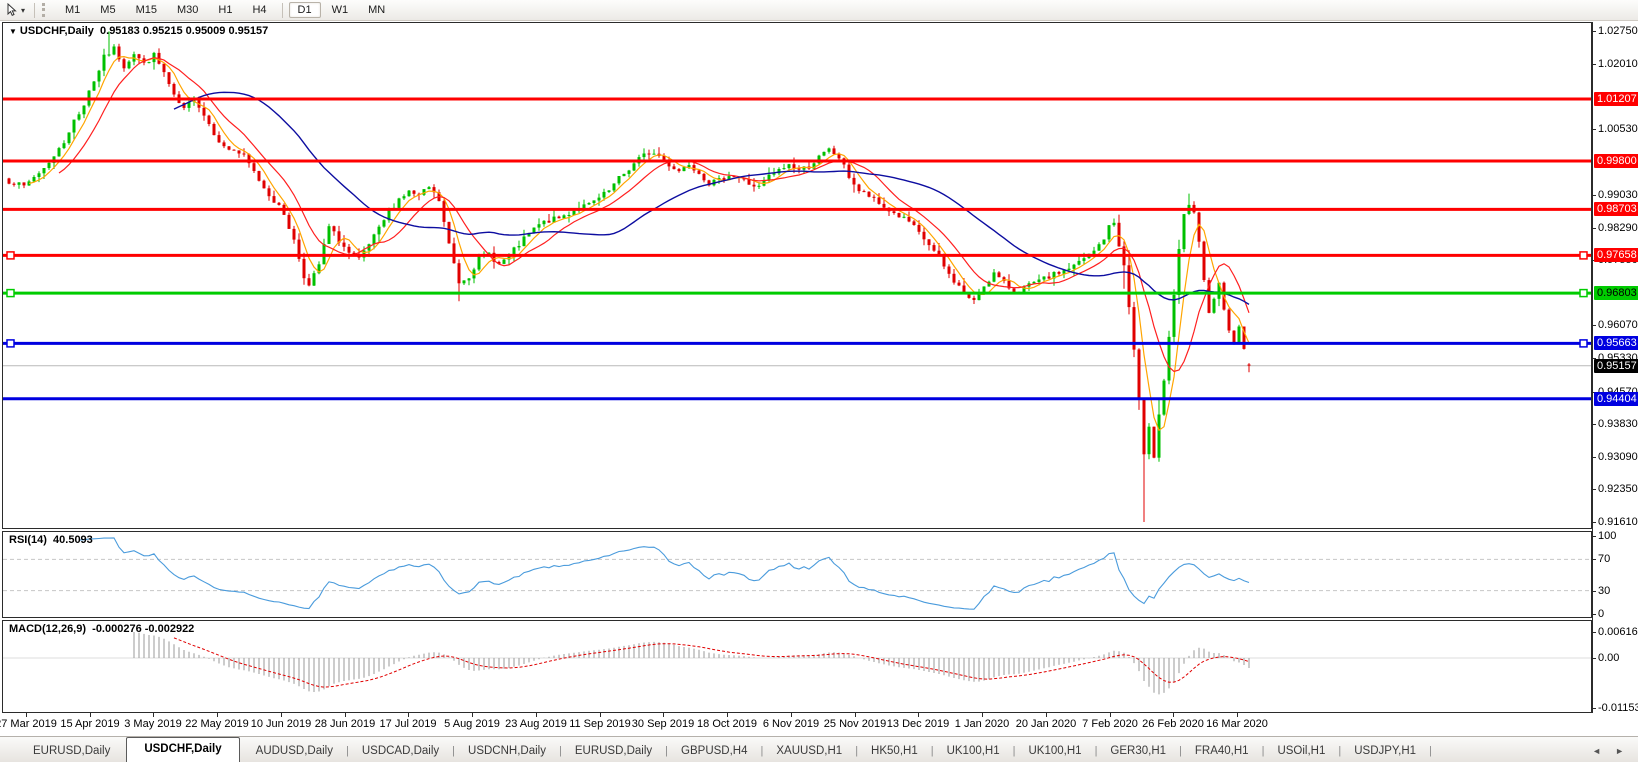 This screenshot has height=762, width=1638. What do you see at coordinates (1618, 194) in the screenshot?
I see `price-tick-label: 0.99030` at bounding box center [1618, 194].